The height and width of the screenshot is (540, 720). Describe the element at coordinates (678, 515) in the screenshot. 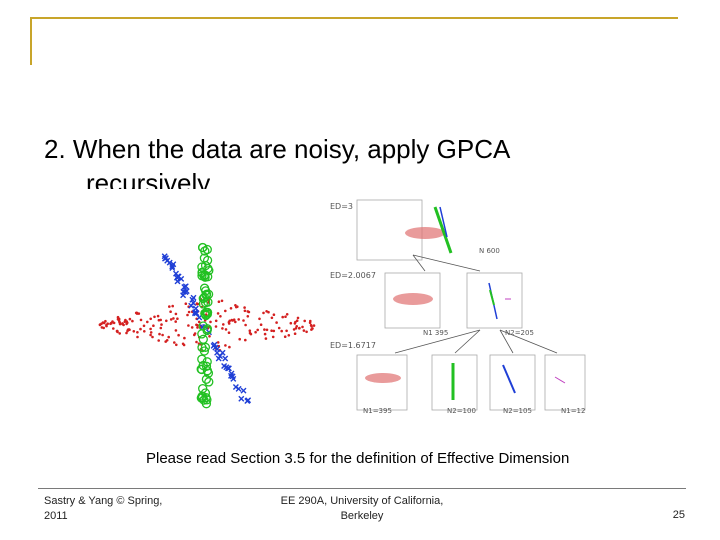

I see `page-number: 25` at that location.